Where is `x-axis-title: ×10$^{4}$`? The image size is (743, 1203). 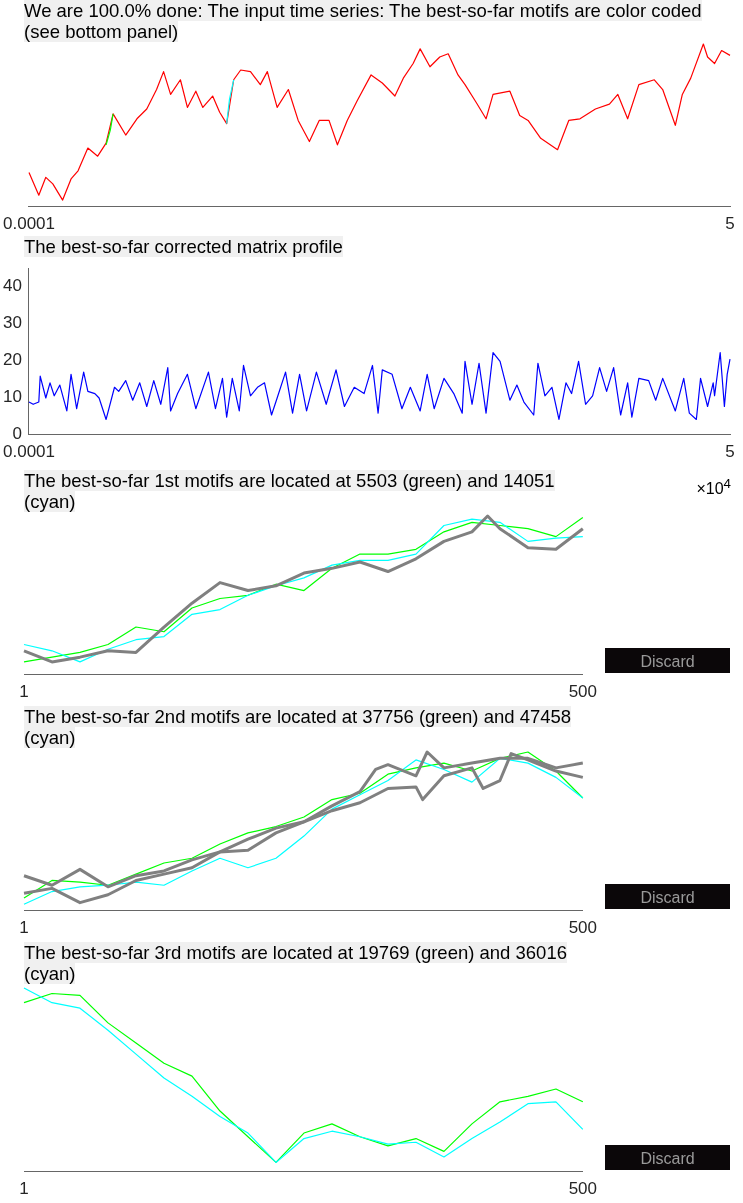 x-axis-title: ×10$^{4}$ is located at coordinates (713, 487).